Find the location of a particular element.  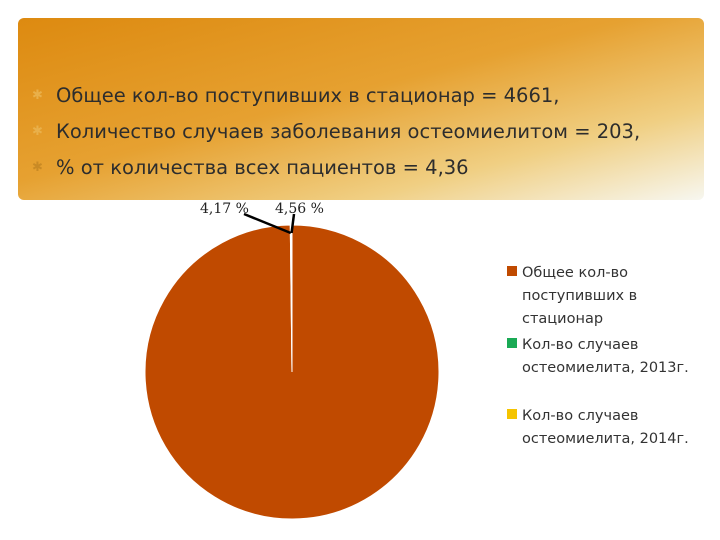

legend-label-0: стационар is located at coordinates (562, 319).